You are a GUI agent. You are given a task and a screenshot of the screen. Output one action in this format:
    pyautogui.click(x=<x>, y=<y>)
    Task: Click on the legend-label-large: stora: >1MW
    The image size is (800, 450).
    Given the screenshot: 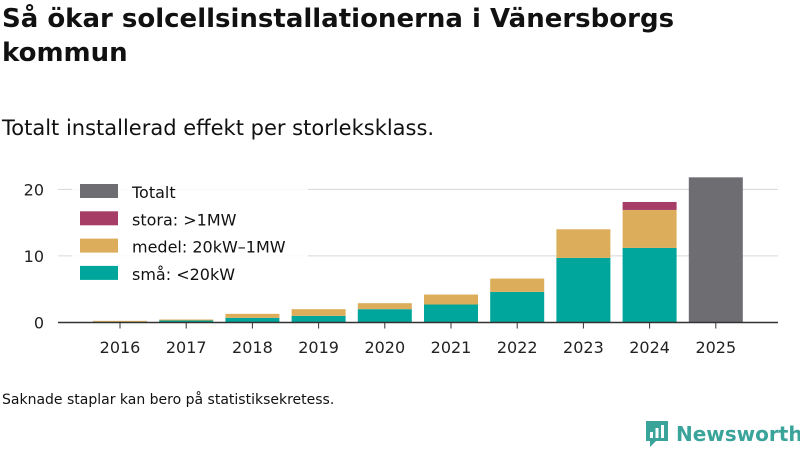 What is the action you would take?
    pyautogui.click(x=184, y=219)
    